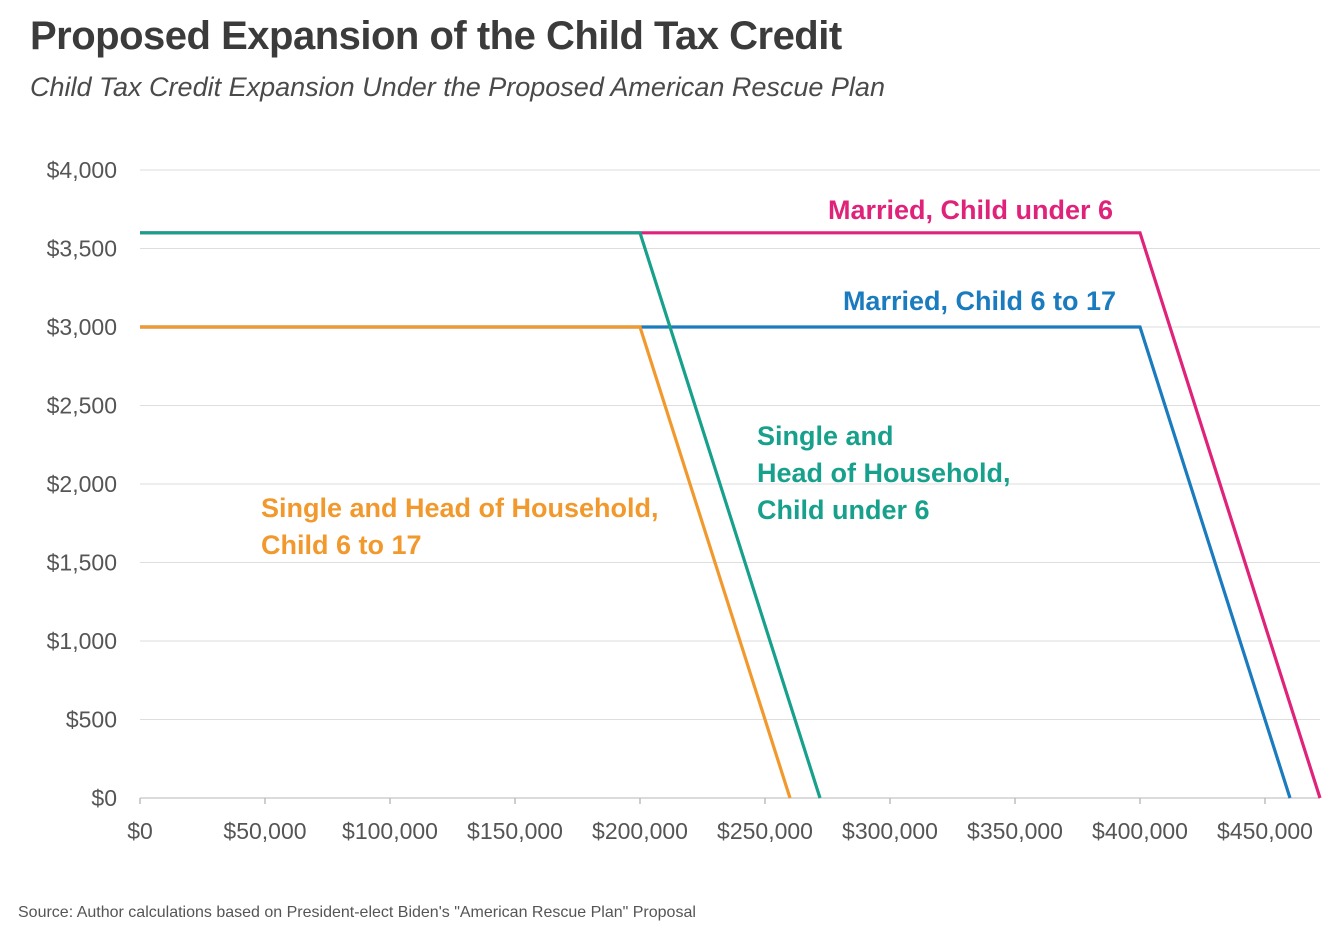  What do you see at coordinates (729, 800) in the screenshot?
I see `x-axis` at bounding box center [729, 800].